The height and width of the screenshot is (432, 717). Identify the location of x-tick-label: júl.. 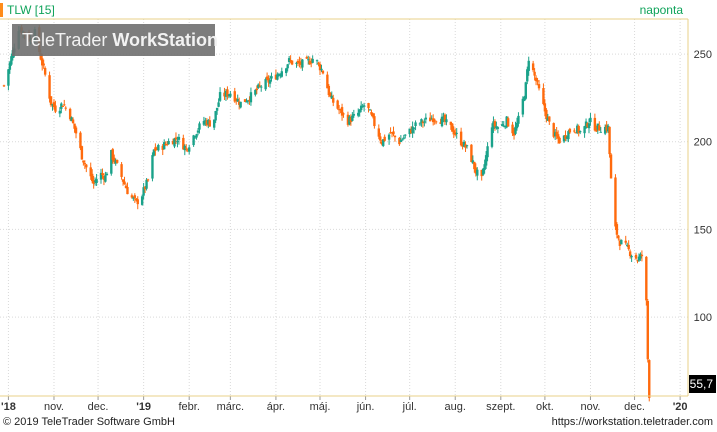
(409, 407).